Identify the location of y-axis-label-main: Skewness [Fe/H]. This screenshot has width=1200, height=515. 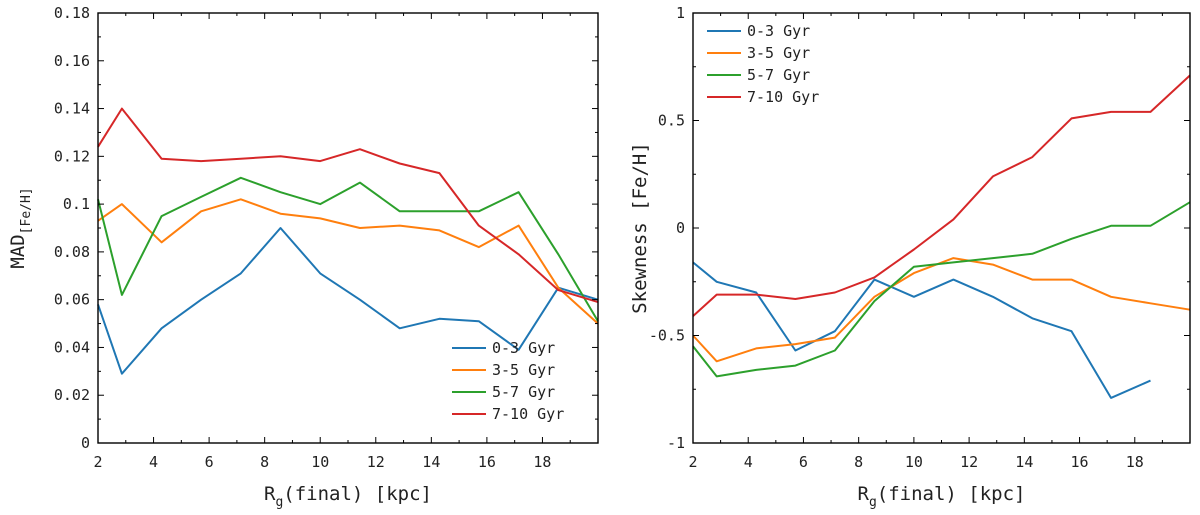
(640, 228).